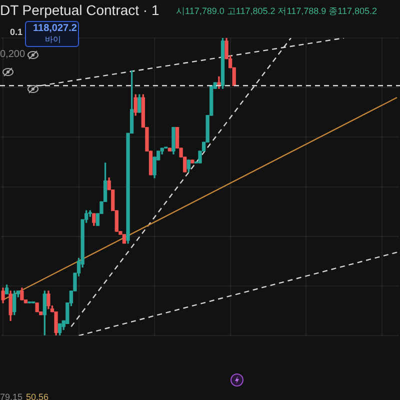  Describe the element at coordinates (53, 39) in the screenshot. I see `annotation: 바이` at that location.